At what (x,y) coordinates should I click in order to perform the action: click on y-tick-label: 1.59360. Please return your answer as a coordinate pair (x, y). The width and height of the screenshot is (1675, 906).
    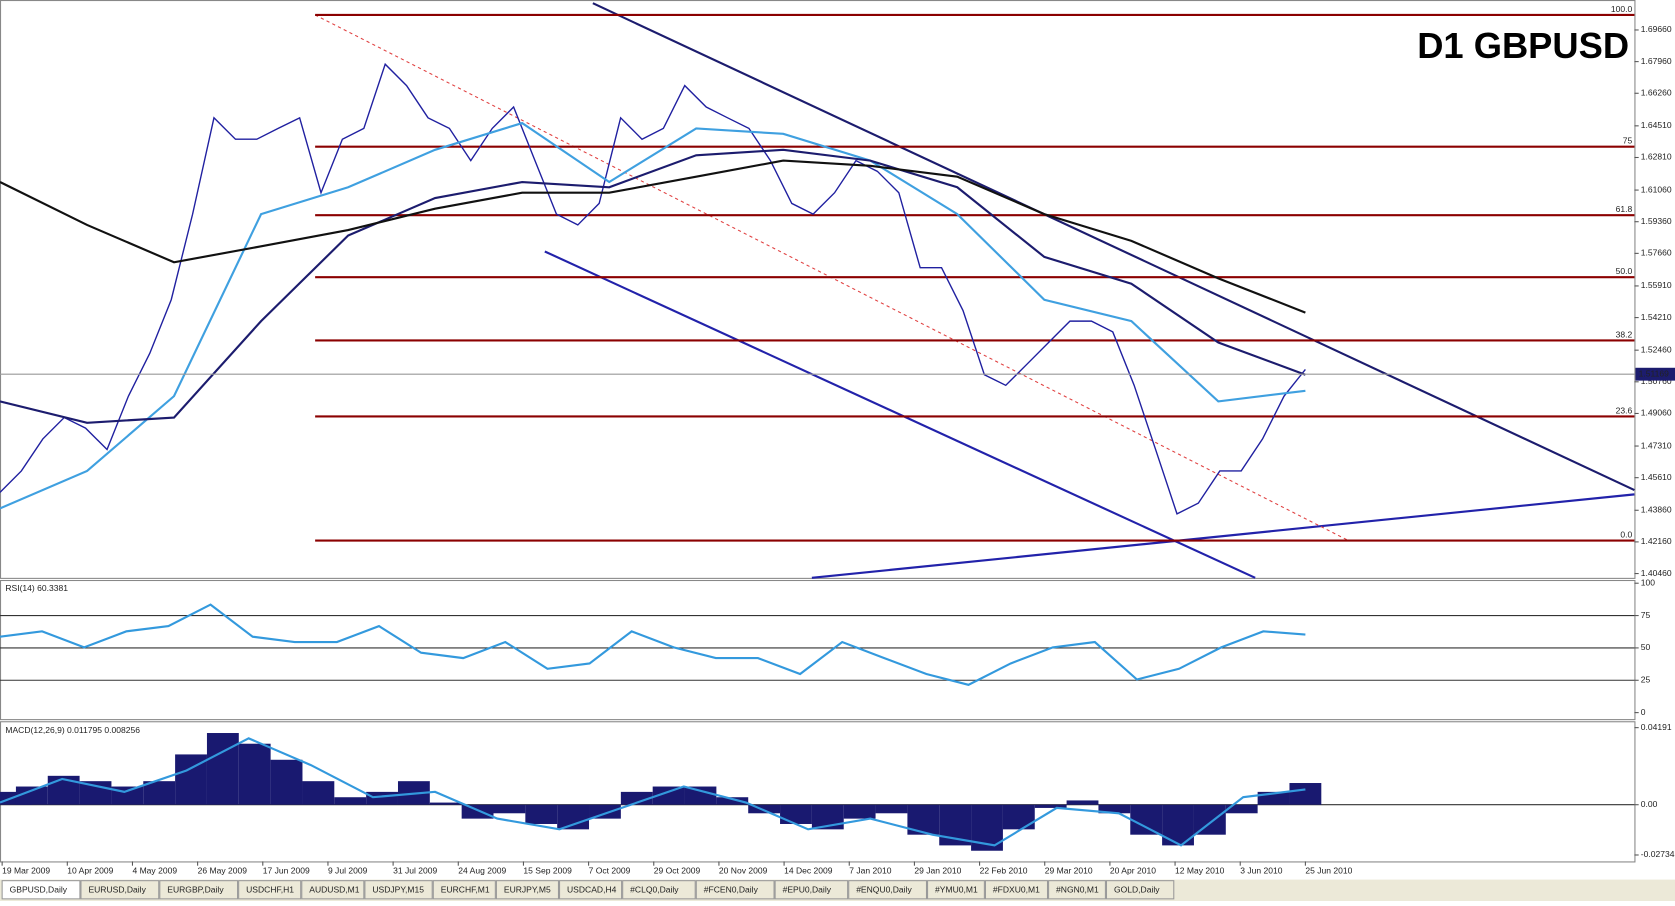
    Looking at the image, I should click on (1656, 221).